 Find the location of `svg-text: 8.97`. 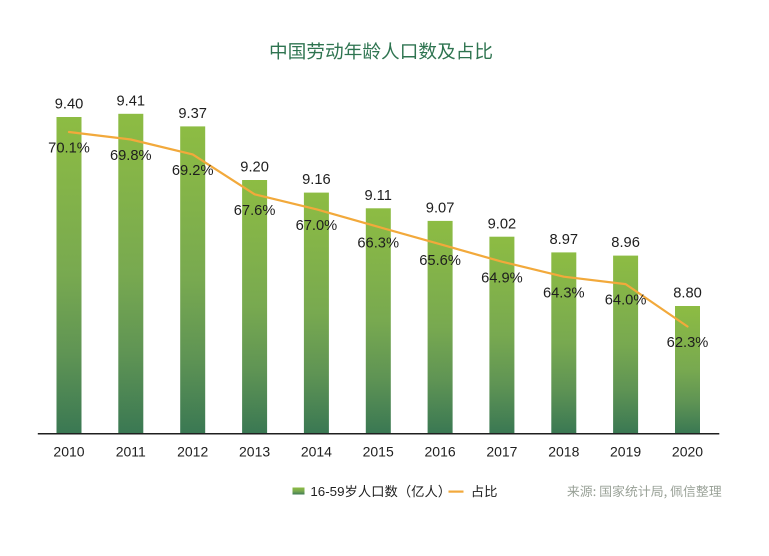

svg-text: 8.97 is located at coordinates (564, 240).